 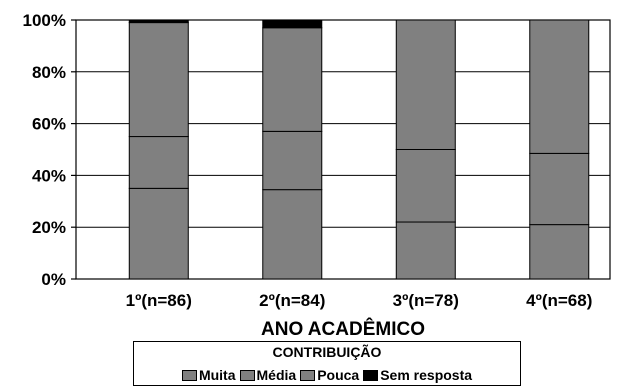 I want to click on legend-label: Sem resposta, so click(x=426, y=375).